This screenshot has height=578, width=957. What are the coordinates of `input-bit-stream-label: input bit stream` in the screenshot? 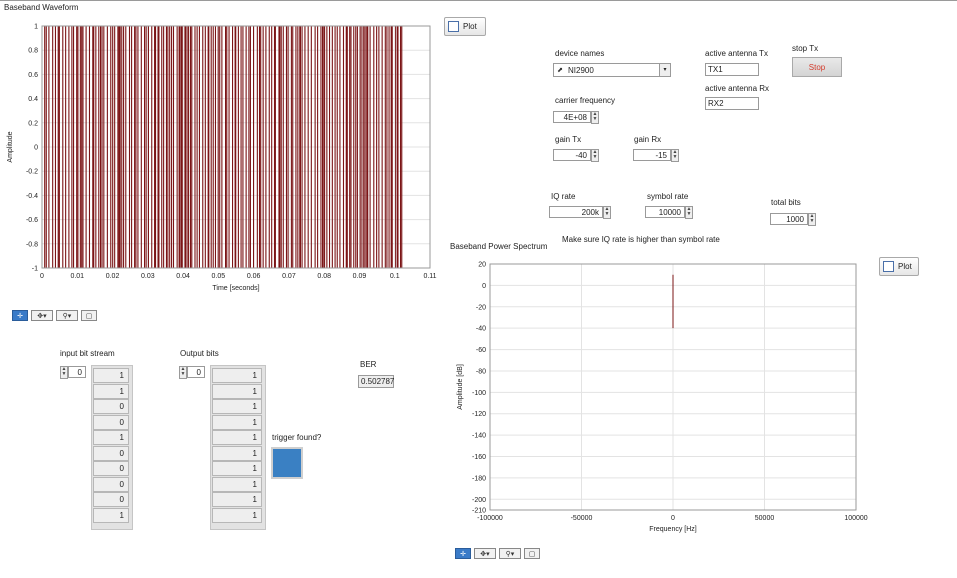 It's located at (87, 353).